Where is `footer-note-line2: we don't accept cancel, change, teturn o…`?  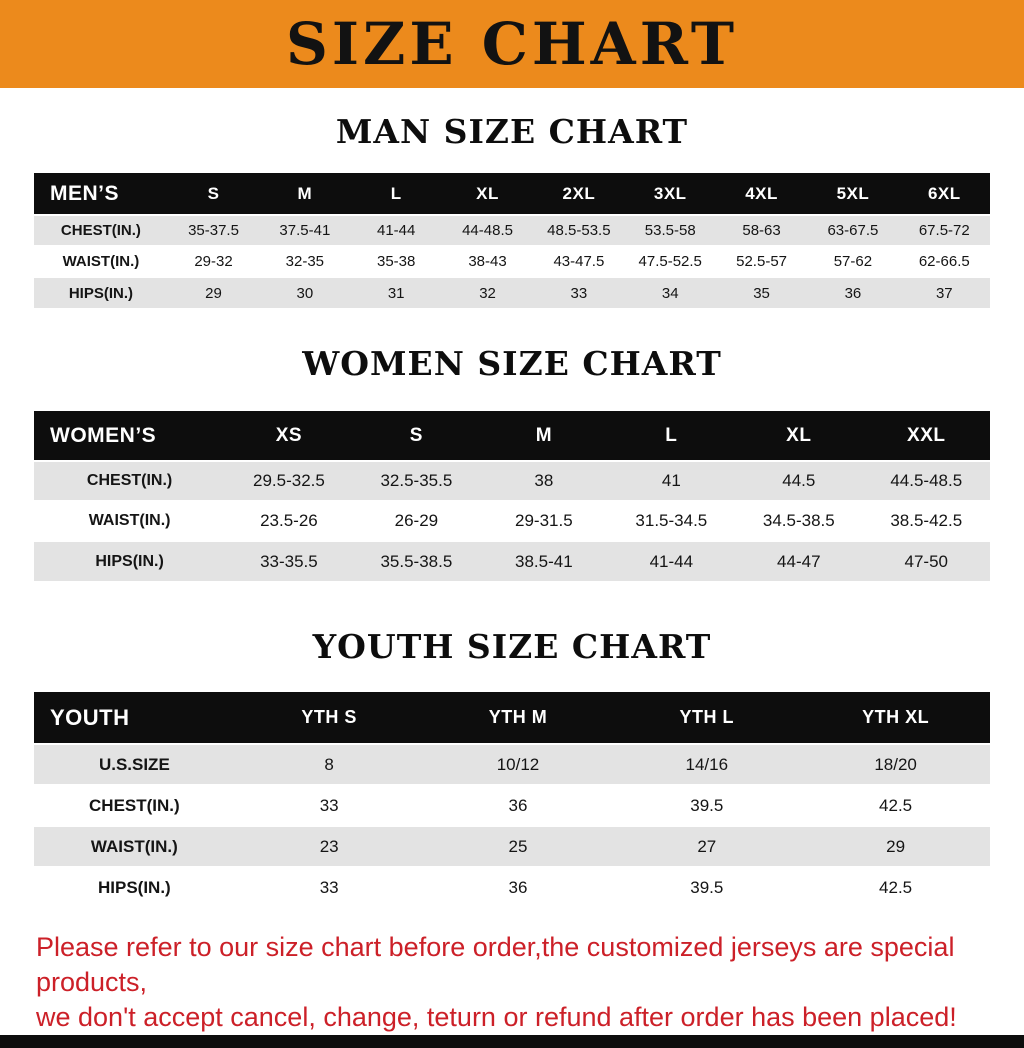
footer-note-line2: we don't accept cancel, change, teturn o… is located at coordinates (496, 1017).